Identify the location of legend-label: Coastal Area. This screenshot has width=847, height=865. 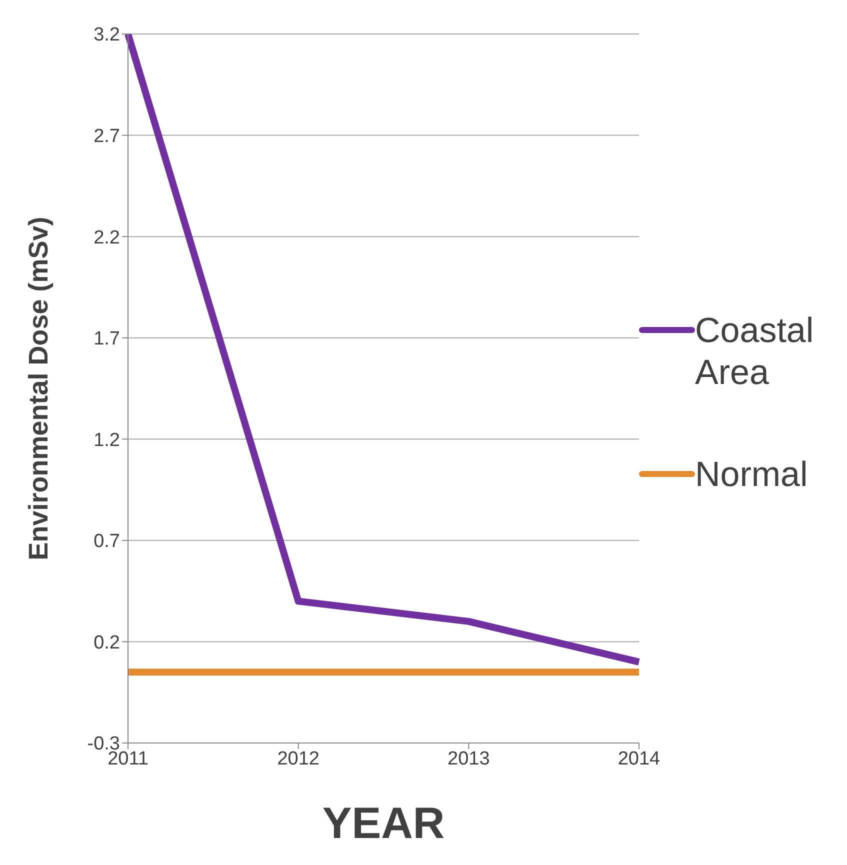
(755, 352).